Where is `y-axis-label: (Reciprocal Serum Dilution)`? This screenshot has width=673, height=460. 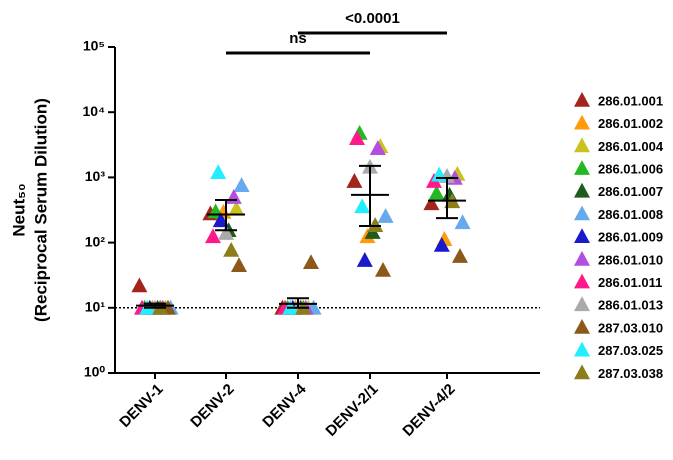 y-axis-label: (Reciprocal Serum Dilution) is located at coordinates (40, 210).